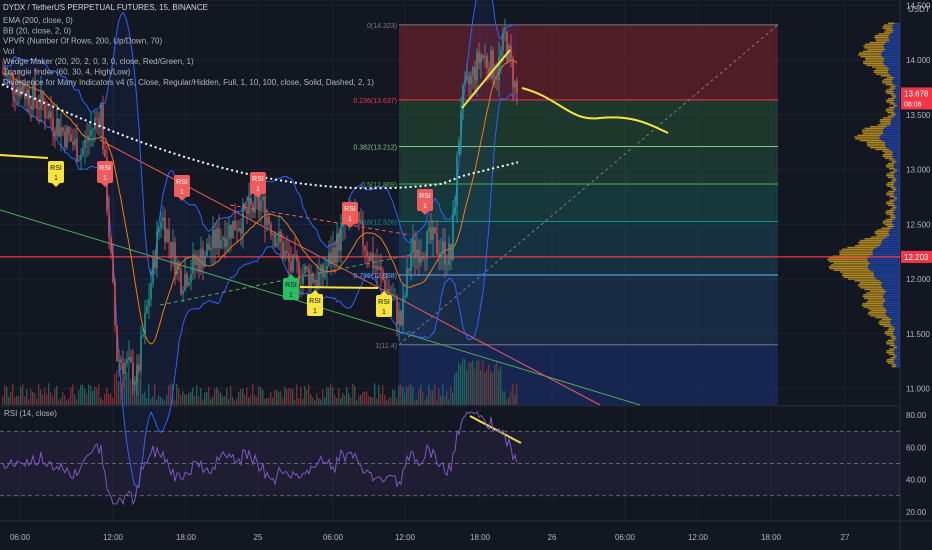 The image size is (932, 550). What do you see at coordinates (24, 156) in the screenshot?
I see `annotation-left-line` at bounding box center [24, 156].